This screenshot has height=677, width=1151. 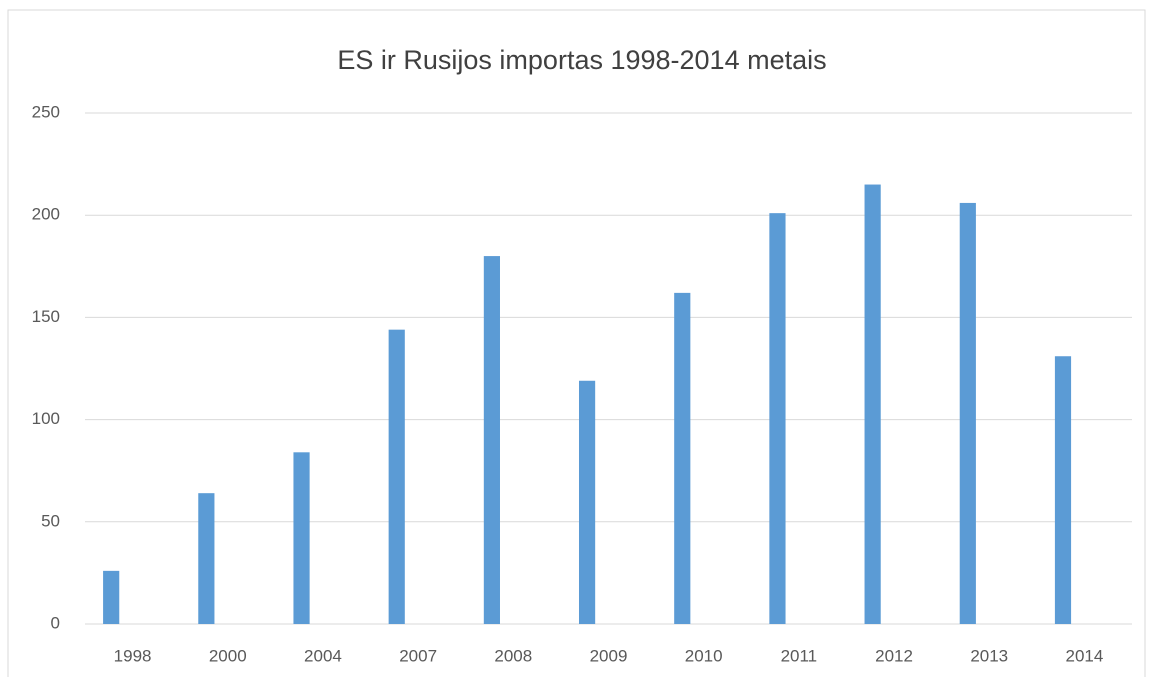 What do you see at coordinates (46, 316) in the screenshot?
I see `y-tick-label: 150` at bounding box center [46, 316].